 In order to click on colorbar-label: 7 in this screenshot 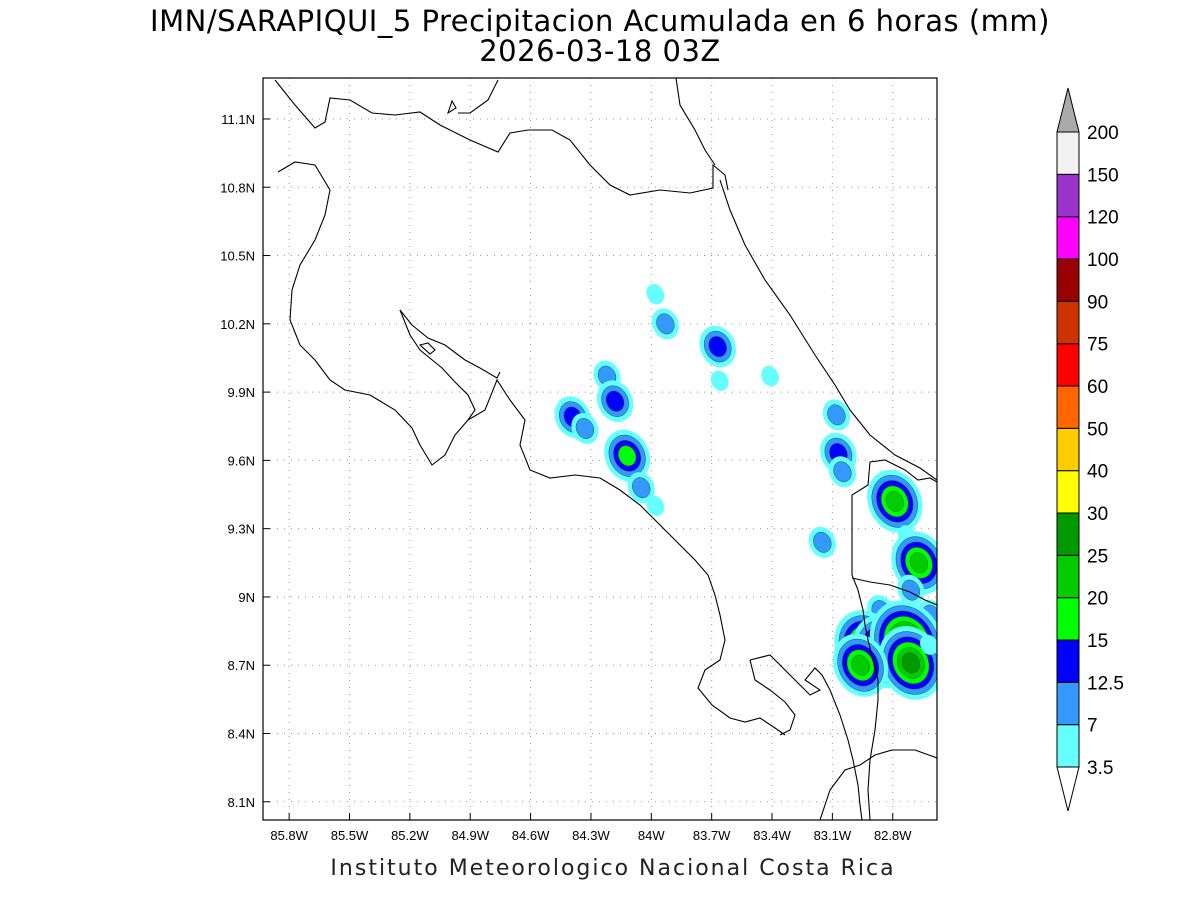, I will do `click(1092, 726)`.